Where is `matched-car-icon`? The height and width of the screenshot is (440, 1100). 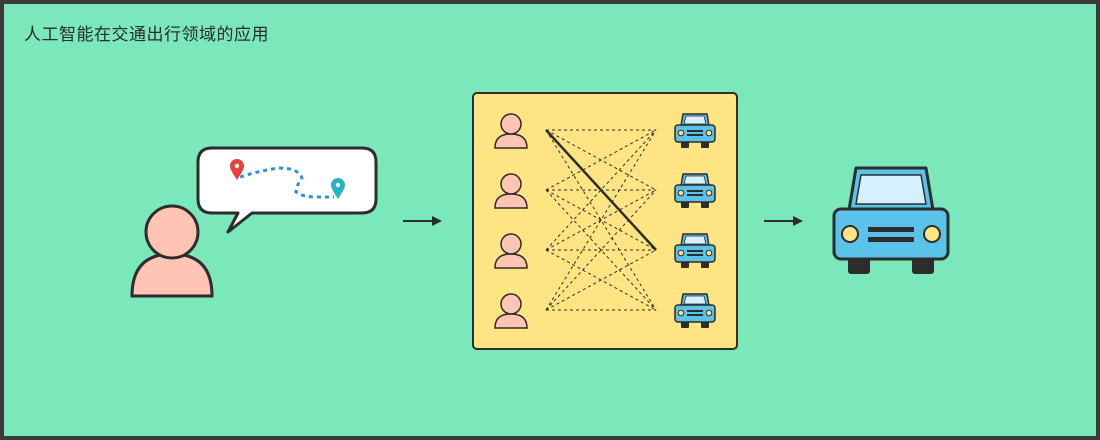
matched-car-icon is located at coordinates (891, 220).